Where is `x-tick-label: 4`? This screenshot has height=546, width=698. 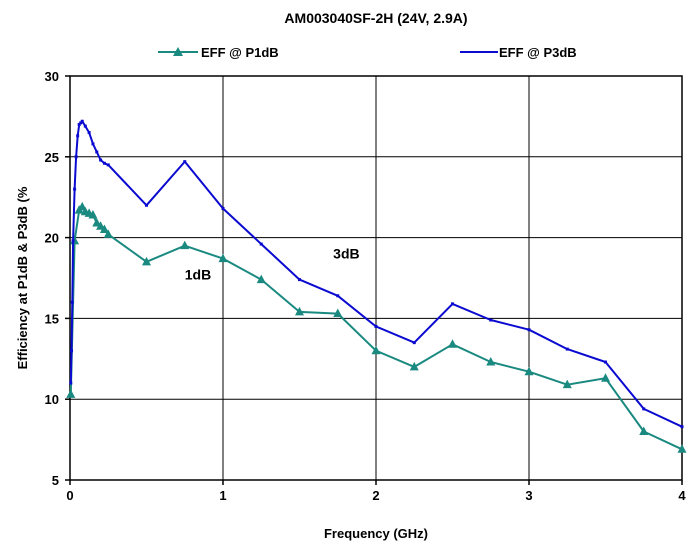 x-tick-label: 4 is located at coordinates (682, 495).